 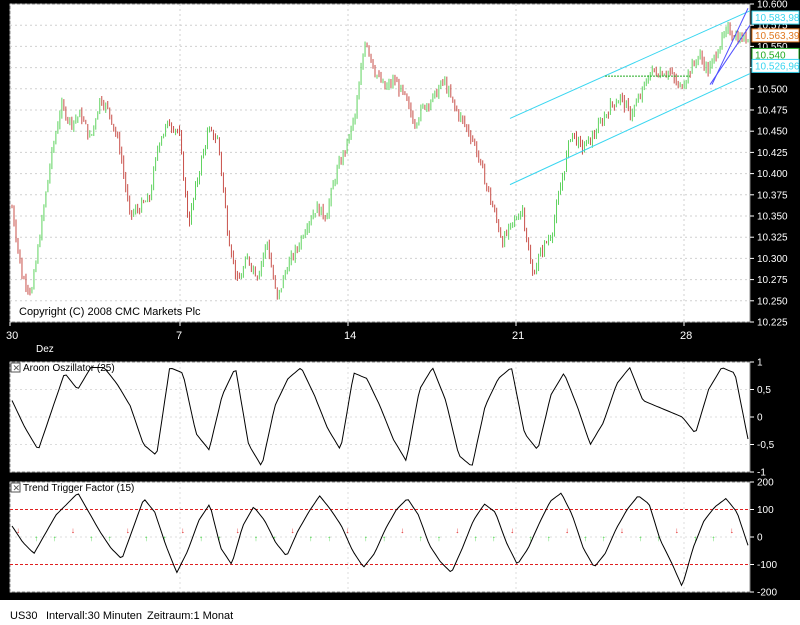 I want to click on status-range: Zeitraum:1 Monat, so click(x=190, y=616).